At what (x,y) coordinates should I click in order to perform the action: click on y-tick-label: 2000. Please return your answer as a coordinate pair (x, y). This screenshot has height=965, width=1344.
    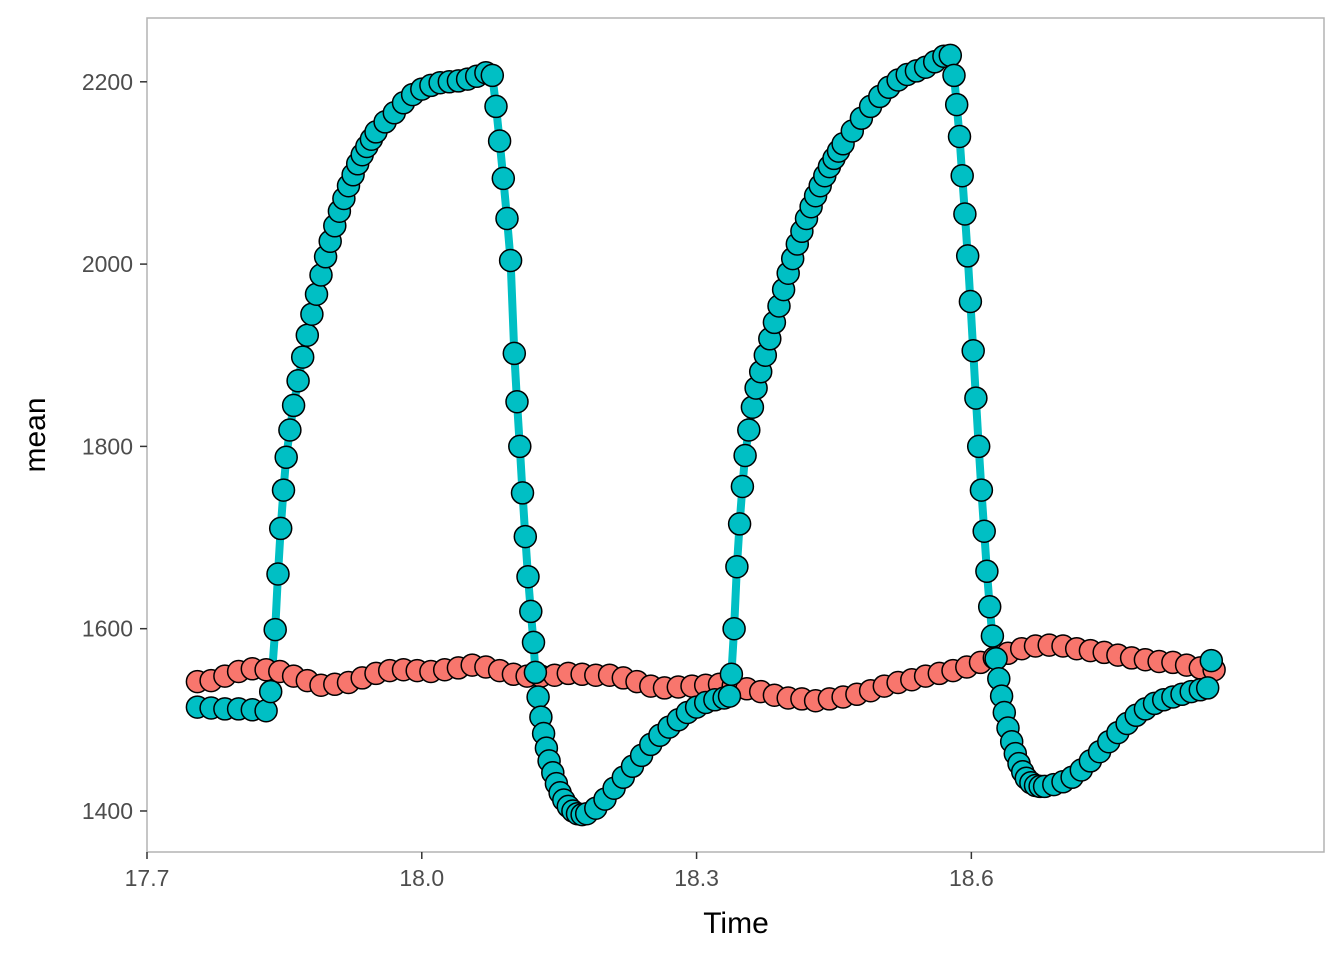
    Looking at the image, I should click on (107, 264).